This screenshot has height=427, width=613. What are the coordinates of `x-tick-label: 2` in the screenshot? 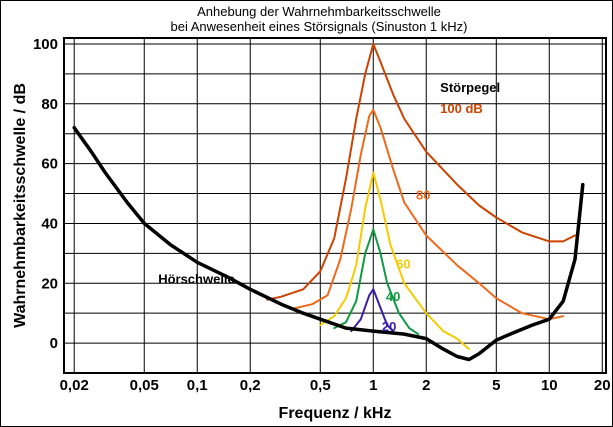 It's located at (426, 385).